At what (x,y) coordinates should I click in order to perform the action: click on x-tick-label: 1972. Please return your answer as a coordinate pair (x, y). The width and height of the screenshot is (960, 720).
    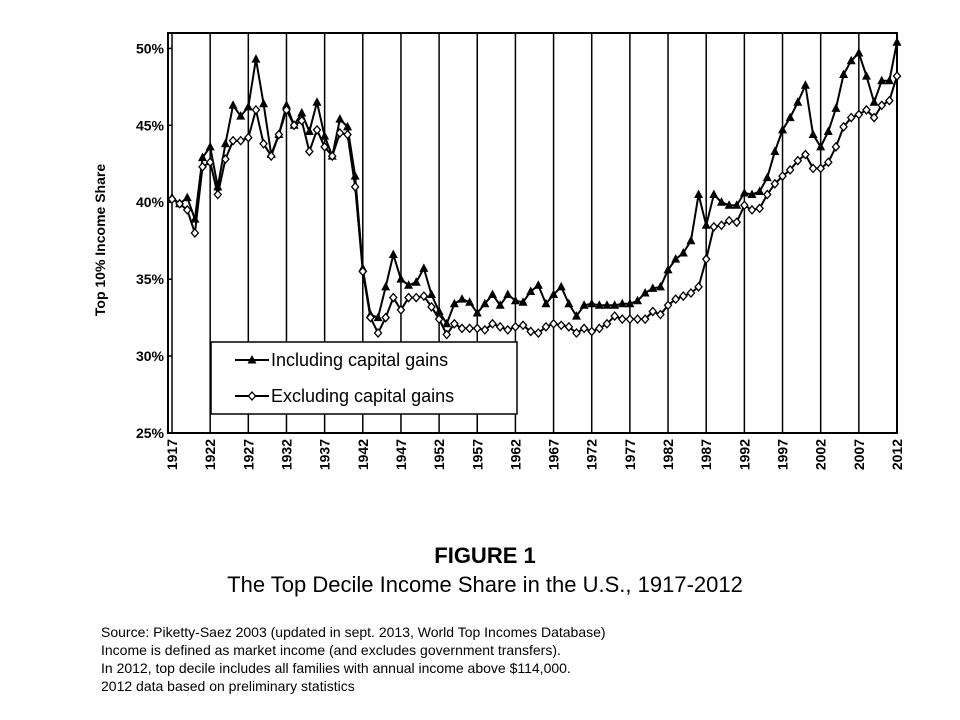
    Looking at the image, I should click on (592, 454).